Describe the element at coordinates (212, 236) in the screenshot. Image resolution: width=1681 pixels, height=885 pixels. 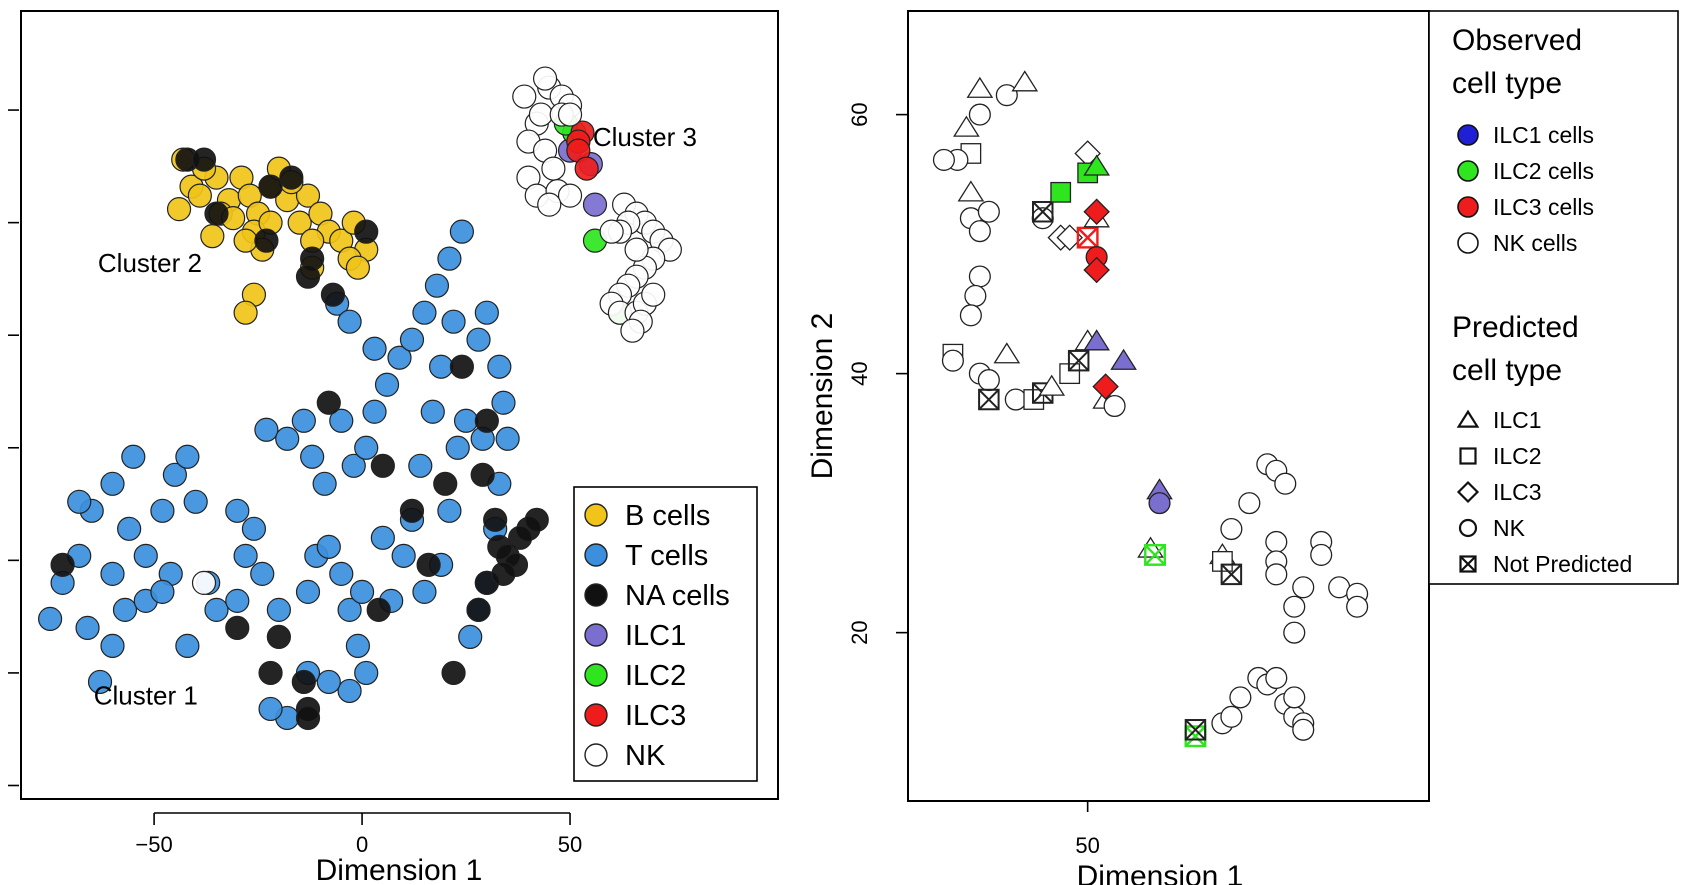
I see `point-b-cells` at that location.